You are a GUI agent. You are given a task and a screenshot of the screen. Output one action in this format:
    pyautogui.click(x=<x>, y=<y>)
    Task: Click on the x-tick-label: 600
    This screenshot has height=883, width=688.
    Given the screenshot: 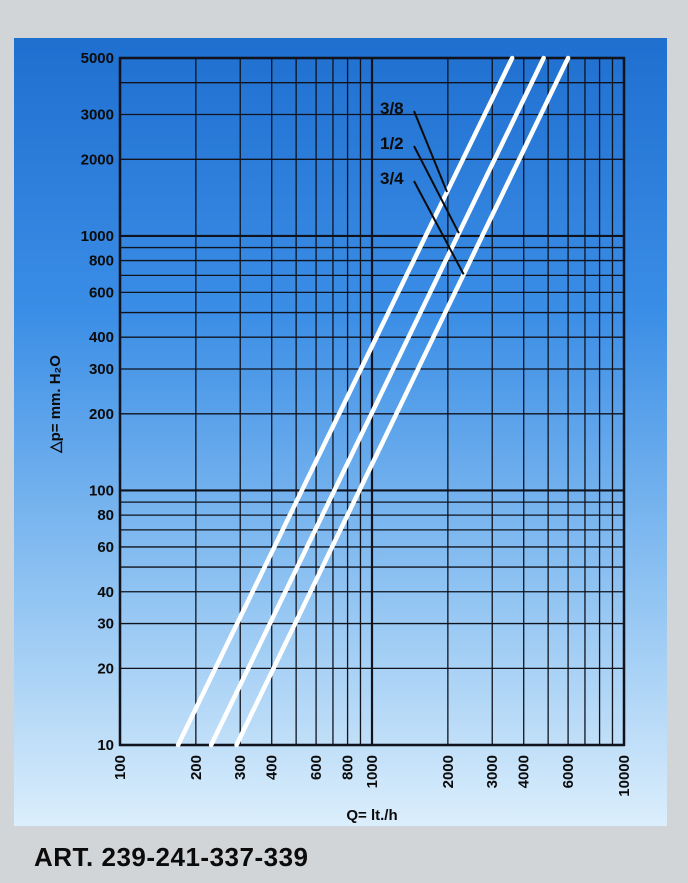 What is the action you would take?
    pyautogui.click(x=316, y=767)
    